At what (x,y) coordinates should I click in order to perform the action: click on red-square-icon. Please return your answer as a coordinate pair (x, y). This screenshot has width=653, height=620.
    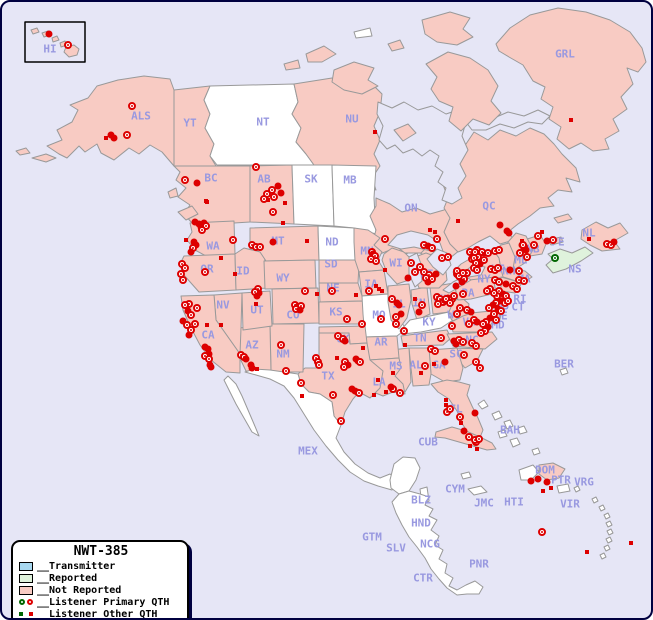
    Looking at the image, I should click on (31, 614).